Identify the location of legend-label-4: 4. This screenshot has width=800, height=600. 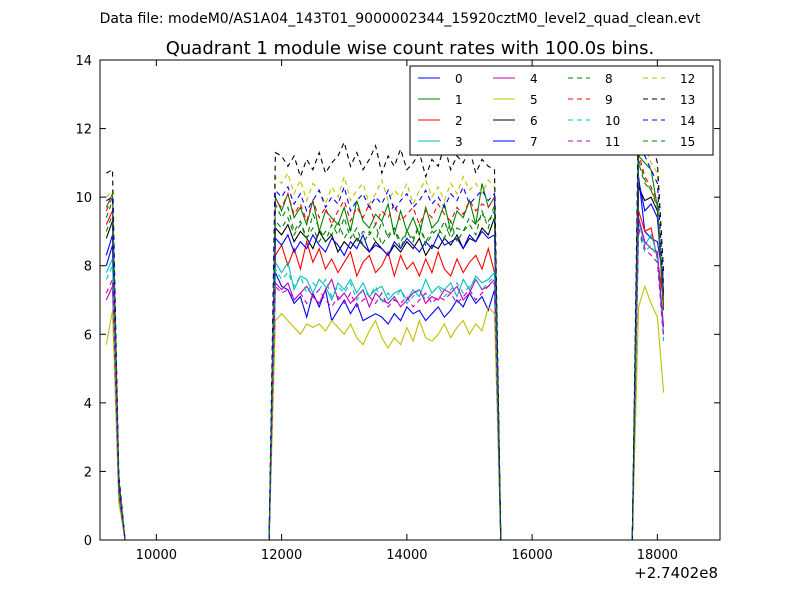
(534, 79).